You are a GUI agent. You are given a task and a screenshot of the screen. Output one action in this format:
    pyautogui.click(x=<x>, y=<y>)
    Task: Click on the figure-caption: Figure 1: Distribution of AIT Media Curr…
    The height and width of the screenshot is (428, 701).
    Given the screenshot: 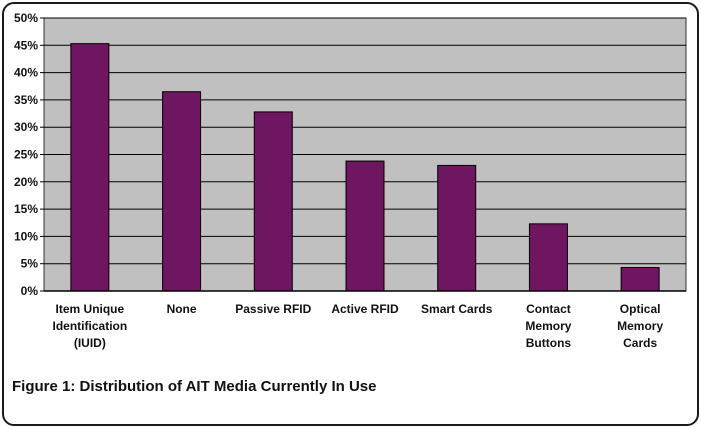 What is the action you would take?
    pyautogui.click(x=194, y=386)
    